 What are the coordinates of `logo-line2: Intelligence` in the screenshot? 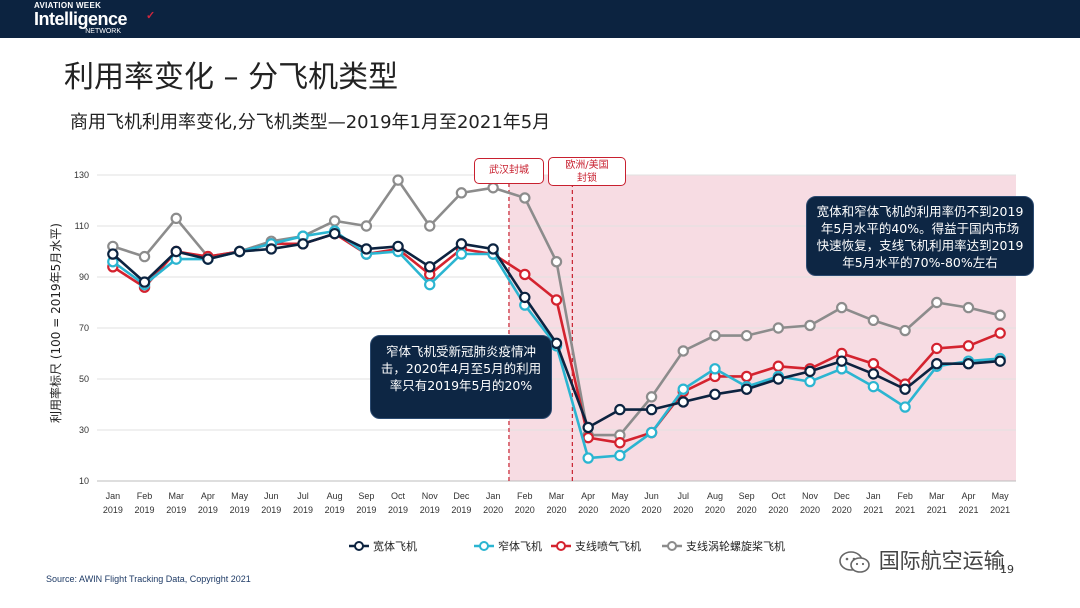 It's located at (81, 19).